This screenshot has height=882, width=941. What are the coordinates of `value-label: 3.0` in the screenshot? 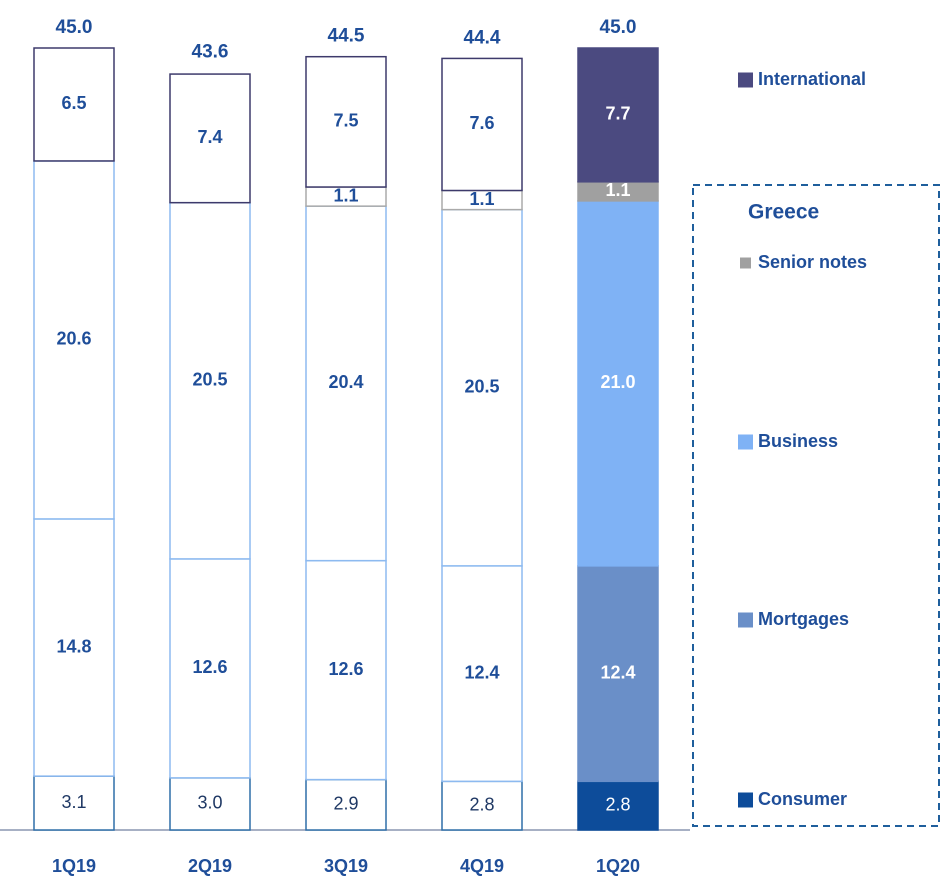 It's located at (209, 803).